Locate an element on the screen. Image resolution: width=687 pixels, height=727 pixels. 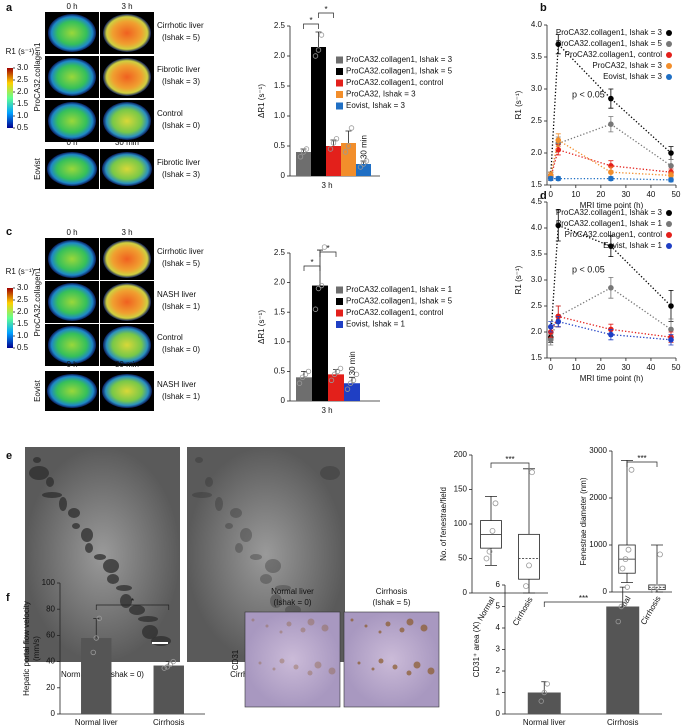
legend-marker is located at coordinates (669, 55).